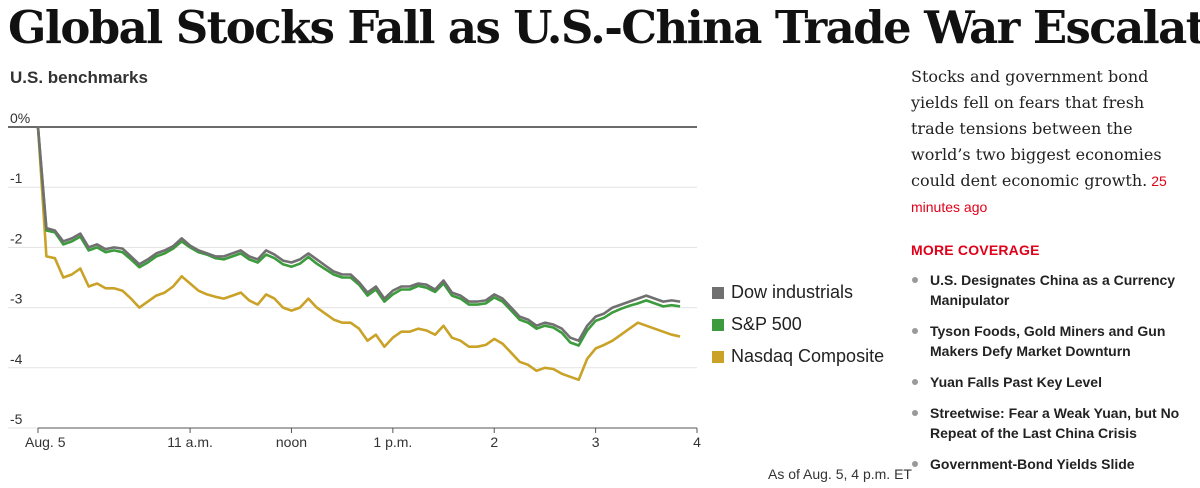 This screenshot has width=1200, height=488. What do you see at coordinates (16, 299) in the screenshot?
I see `y-tick-label: -3` at bounding box center [16, 299].